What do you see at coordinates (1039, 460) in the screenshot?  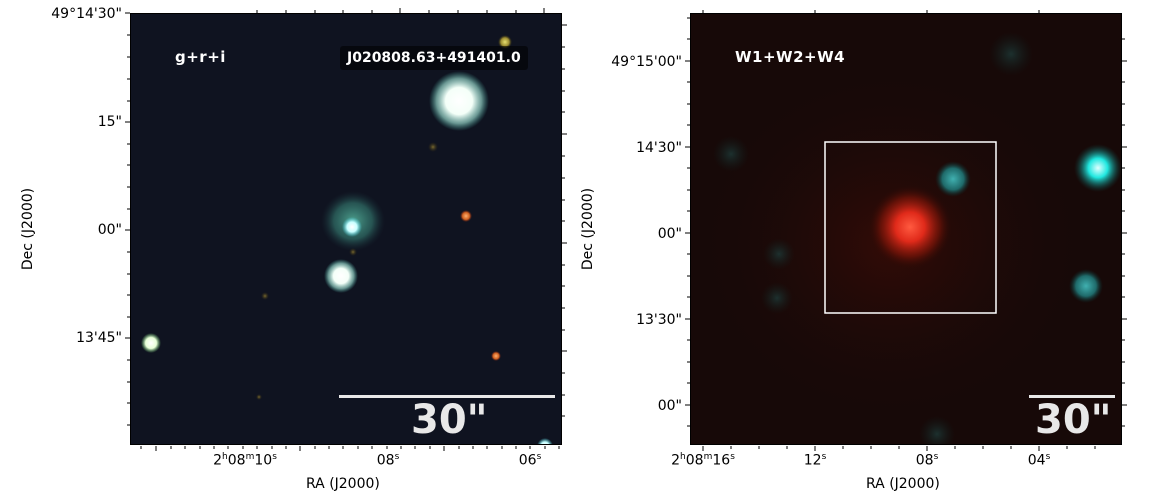 I see `ra-tick-label: 04s` at bounding box center [1039, 460].